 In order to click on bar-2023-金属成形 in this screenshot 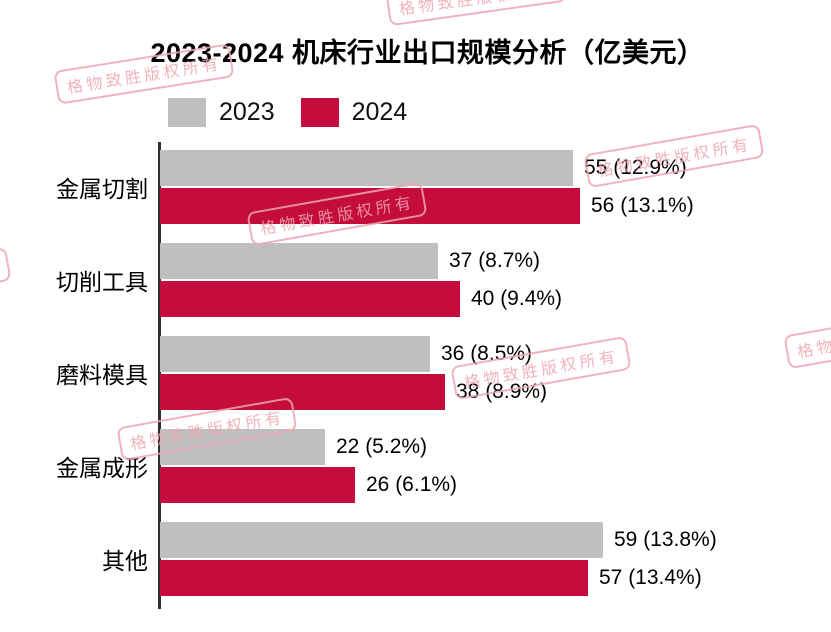, I will do `click(242, 447)`.